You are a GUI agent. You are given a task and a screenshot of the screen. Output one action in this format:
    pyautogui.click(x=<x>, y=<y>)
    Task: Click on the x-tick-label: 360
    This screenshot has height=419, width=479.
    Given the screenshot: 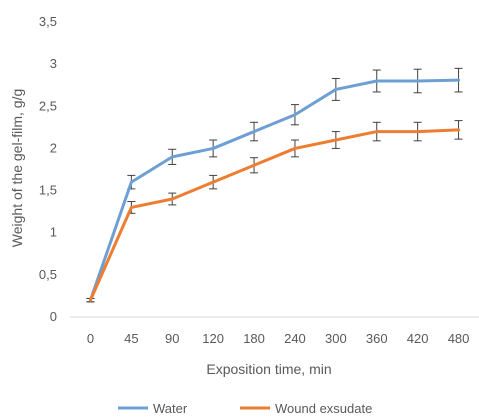 What is the action you would take?
    pyautogui.click(x=377, y=338)
    